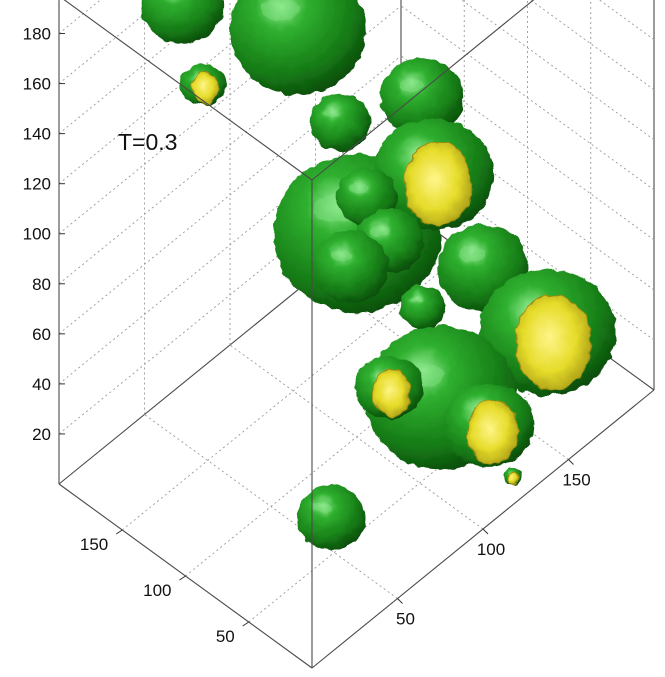  Describe the element at coordinates (37, 184) in the screenshot. I see `tick-label-z: 120` at that location.